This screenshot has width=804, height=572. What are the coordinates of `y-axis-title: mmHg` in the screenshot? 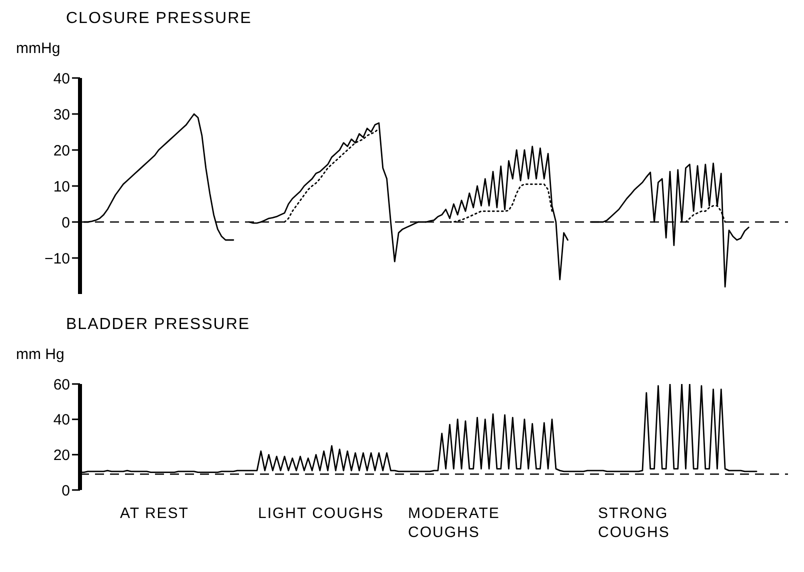 It's located at (39, 49).